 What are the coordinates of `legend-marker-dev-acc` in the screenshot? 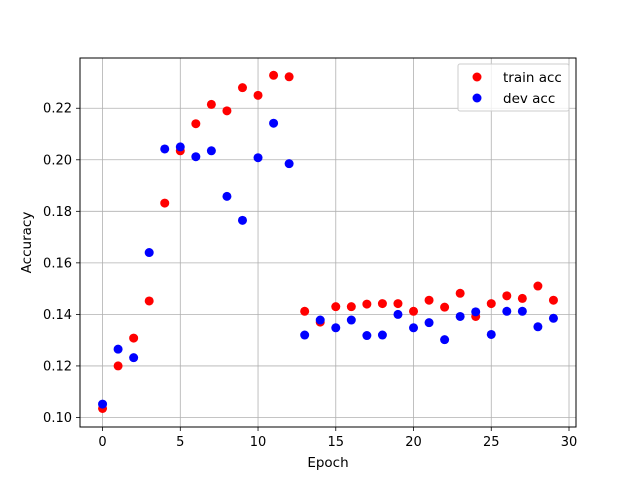 It's located at (477, 98).